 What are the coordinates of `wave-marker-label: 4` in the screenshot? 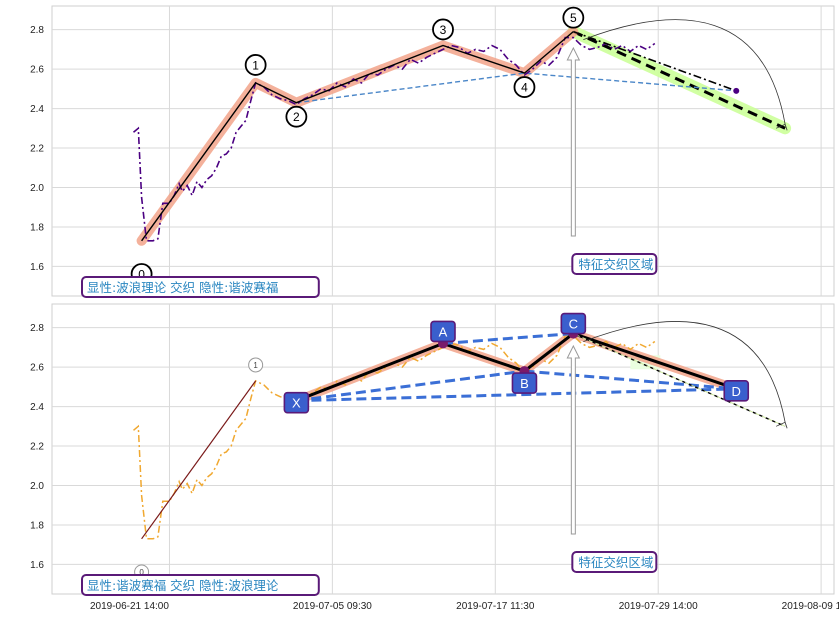 It's located at (524, 88).